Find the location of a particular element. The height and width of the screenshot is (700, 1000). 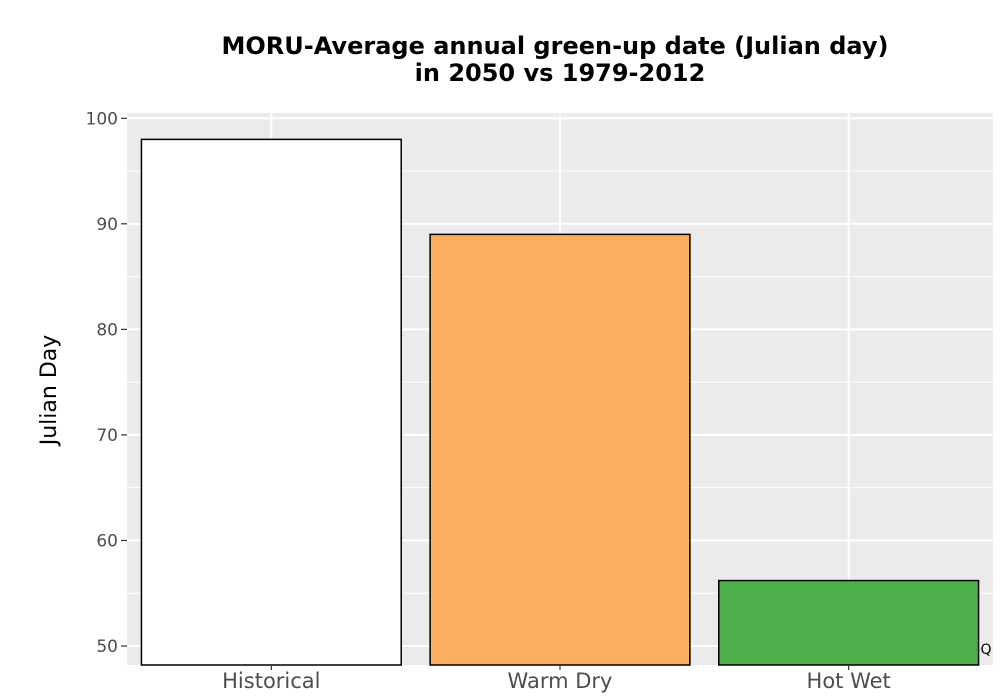

y-tick-label: 50 is located at coordinates (107, 647).